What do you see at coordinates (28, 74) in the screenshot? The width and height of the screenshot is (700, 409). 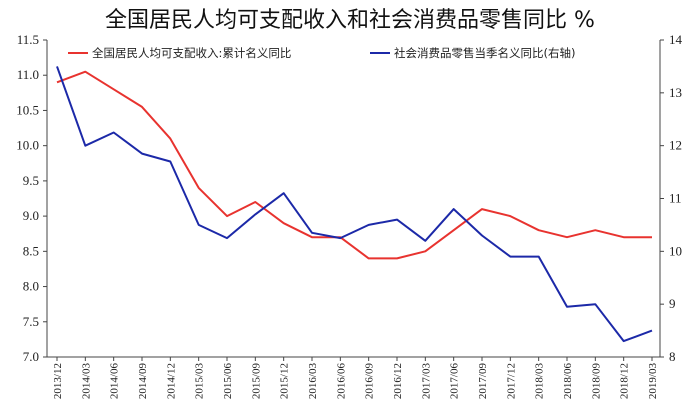 I see `left-tick-label: 11.0` at bounding box center [28, 74].